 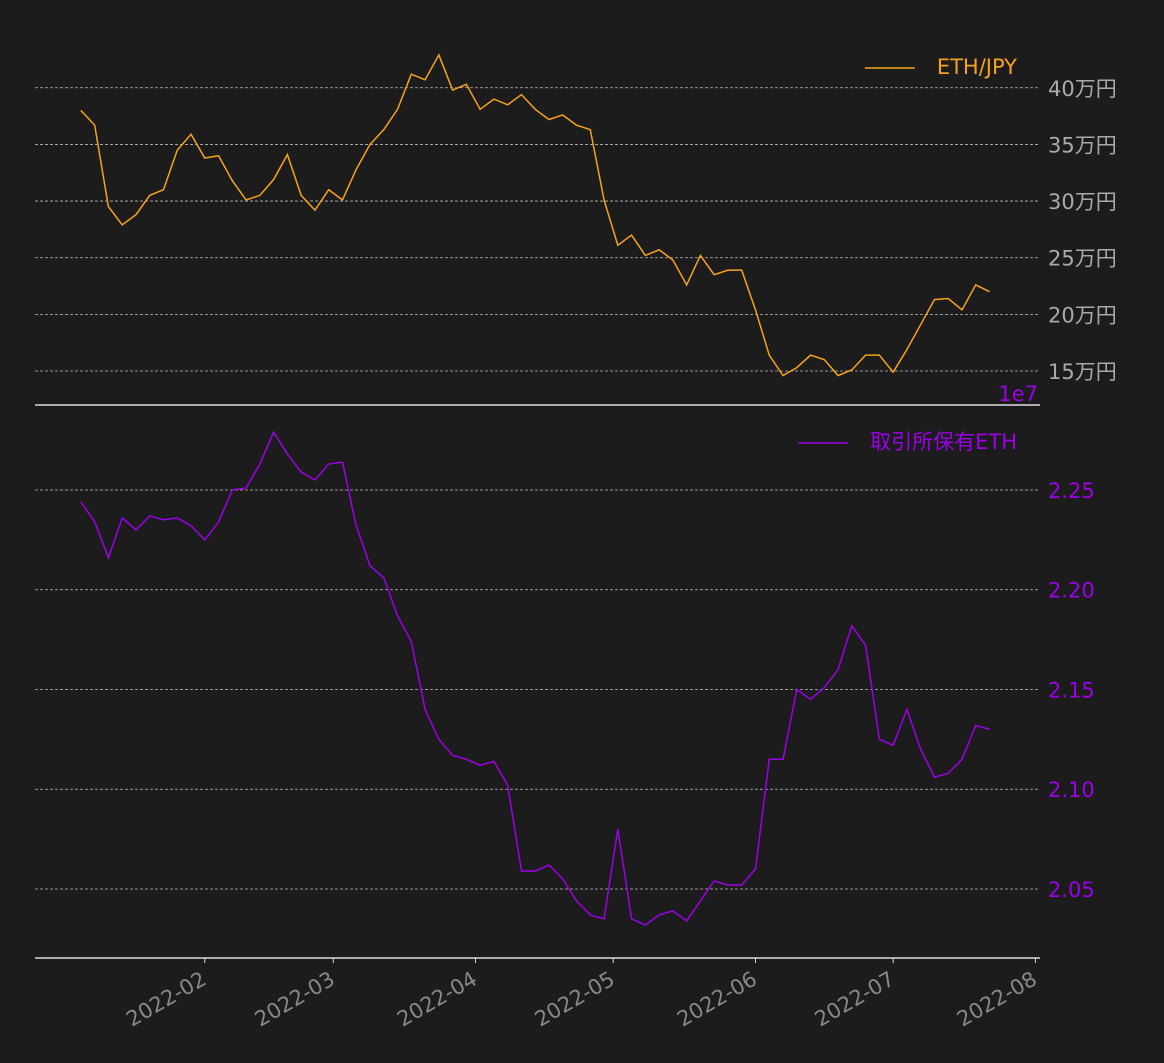 I want to click on y-tick-label: 20万円, so click(x=1082, y=315).